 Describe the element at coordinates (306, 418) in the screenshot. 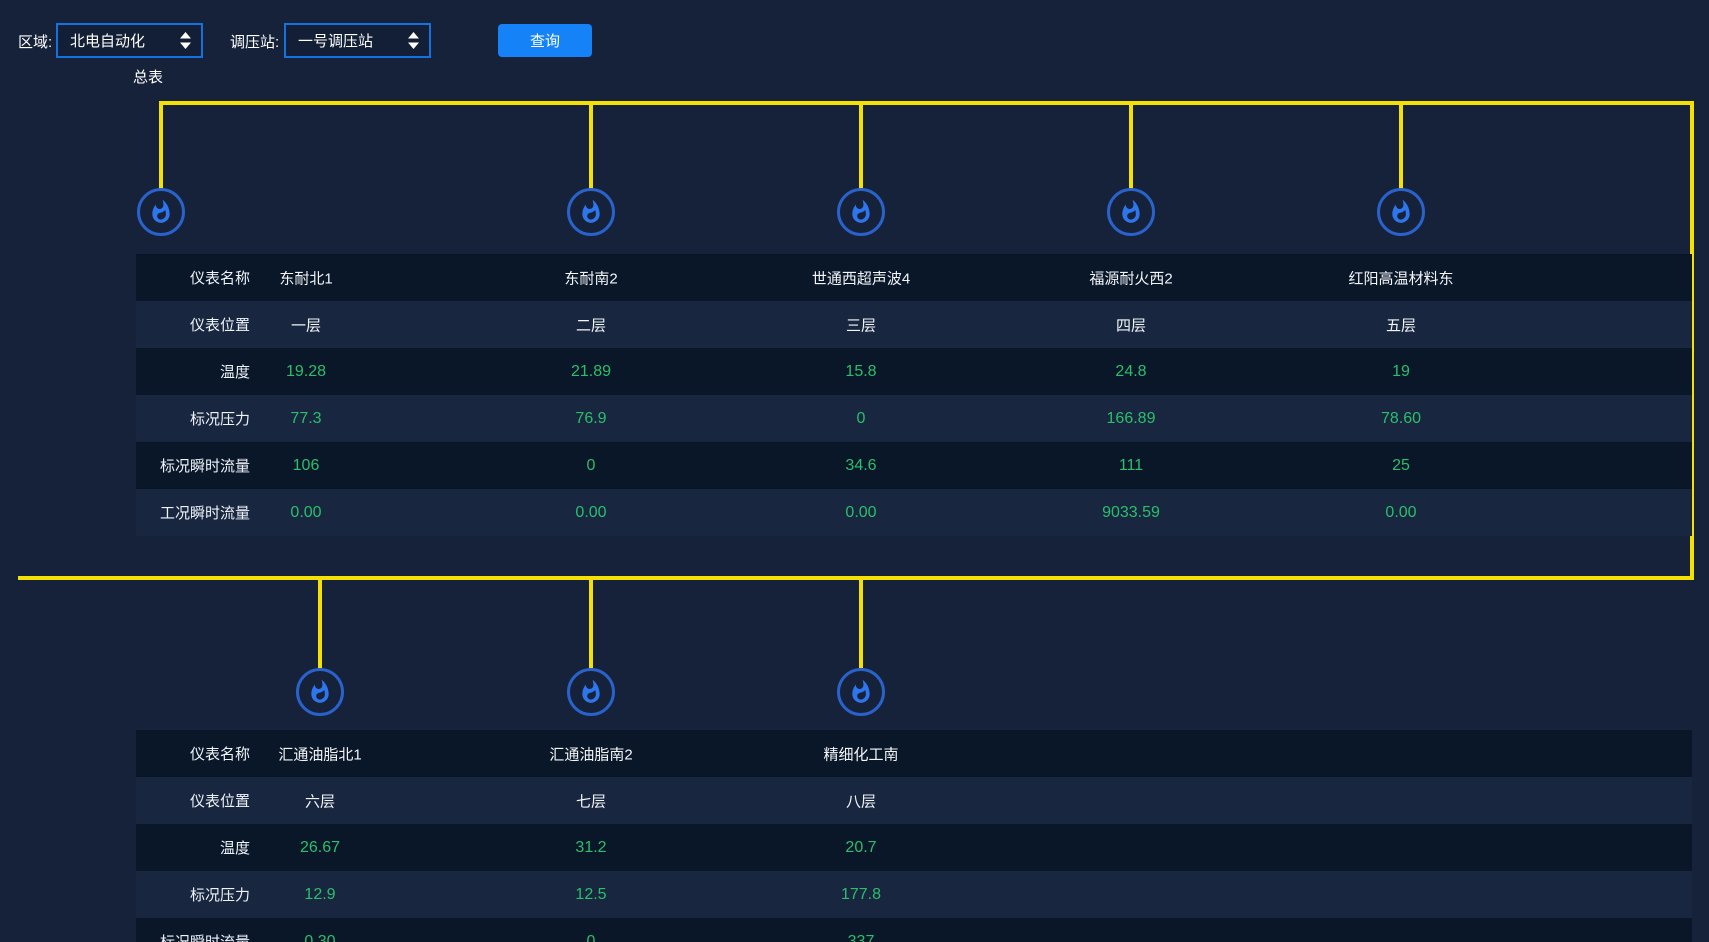

I see `std-pressure-cell: 77.3` at that location.